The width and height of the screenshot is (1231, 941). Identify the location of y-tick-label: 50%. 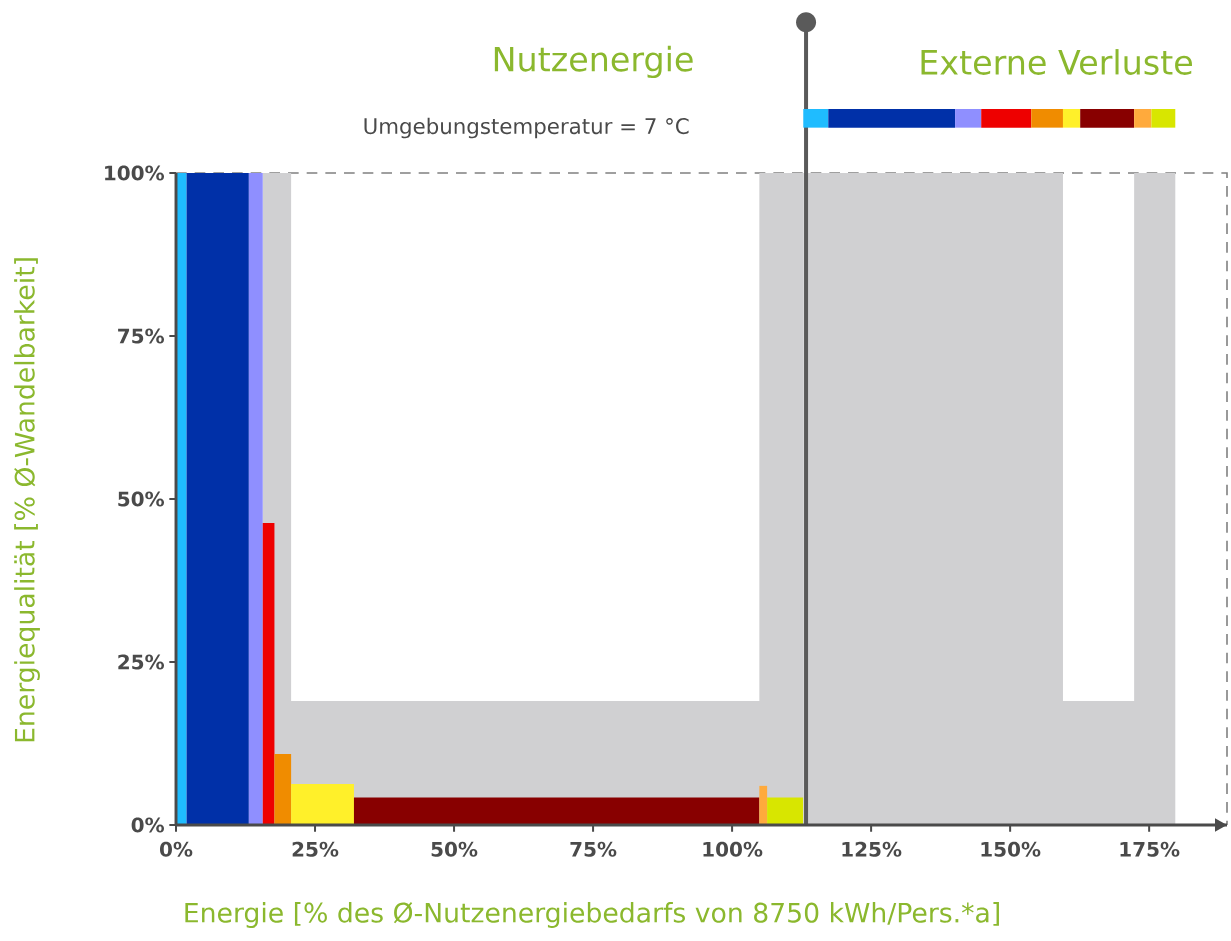
(141, 499).